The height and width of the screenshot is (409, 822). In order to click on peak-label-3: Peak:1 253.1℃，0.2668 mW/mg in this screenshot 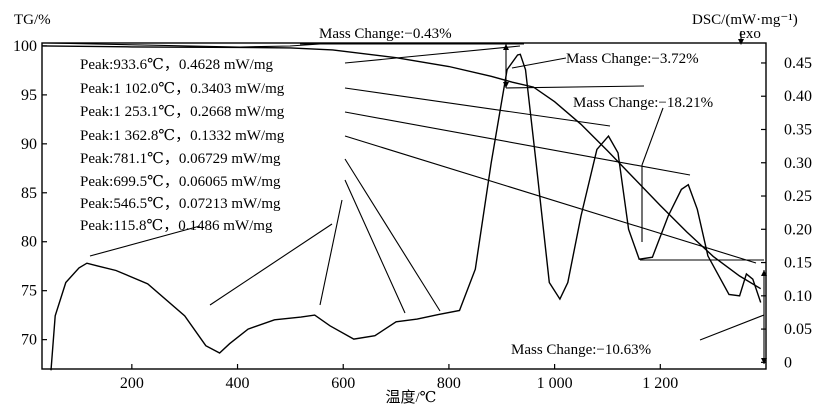, I will do `click(182, 112)`.